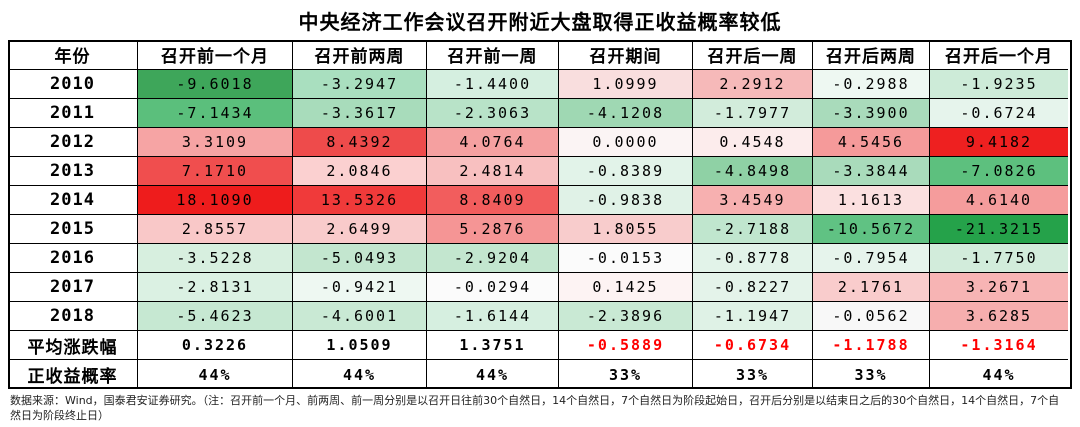  I want to click on value-cell: -0.8389, so click(626, 171).